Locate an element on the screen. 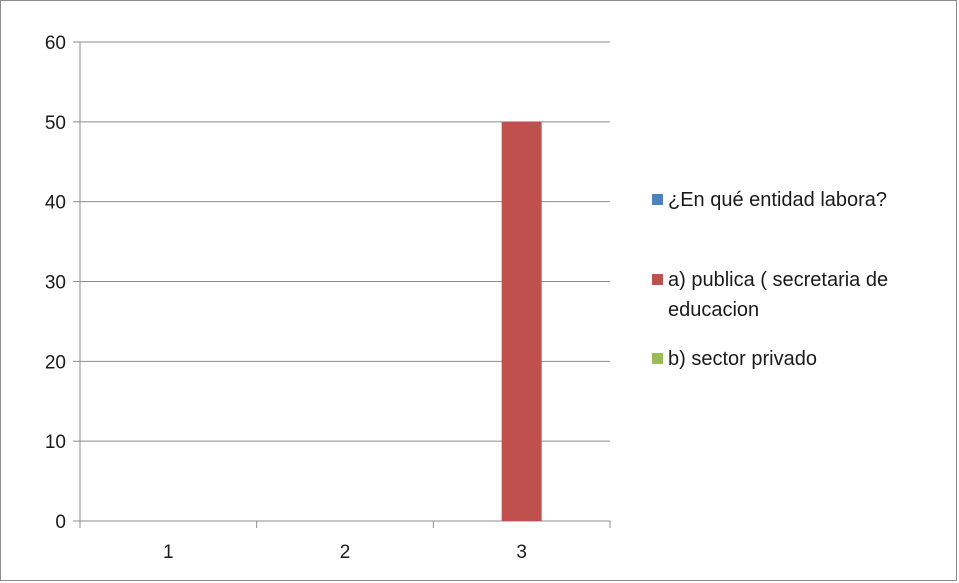 Image resolution: width=959 pixels, height=583 pixels. legend-label: educacion is located at coordinates (713, 310).